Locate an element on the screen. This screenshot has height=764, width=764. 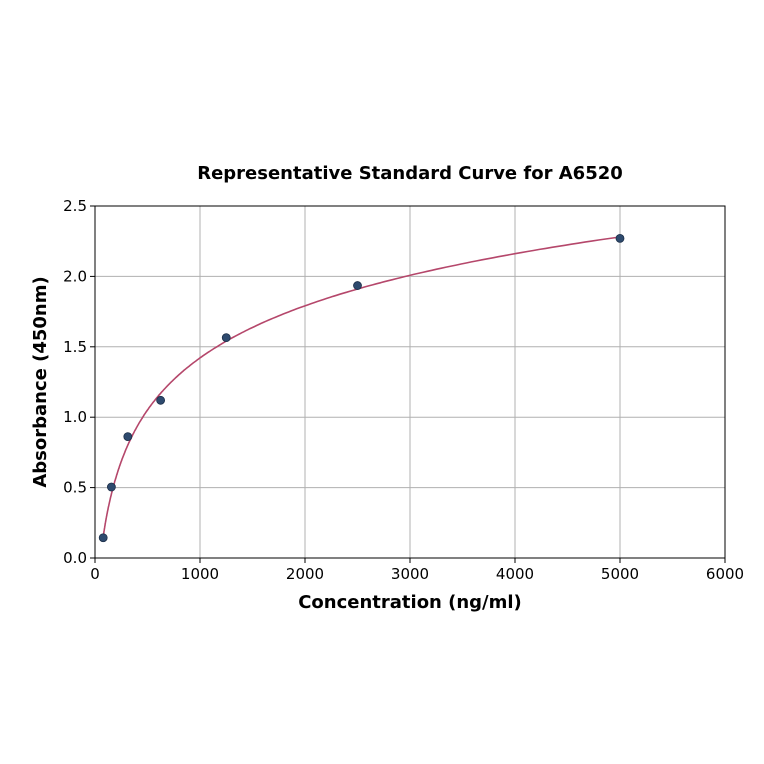
chart-title: Representative Standard Curve for A6520 is located at coordinates (410, 173).